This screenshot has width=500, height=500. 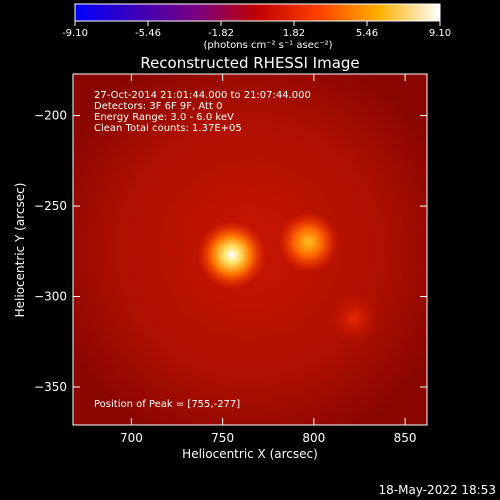 I want to click on annotation-line: Detectors: 3F 6F 9F, Att 0, so click(x=158, y=106).